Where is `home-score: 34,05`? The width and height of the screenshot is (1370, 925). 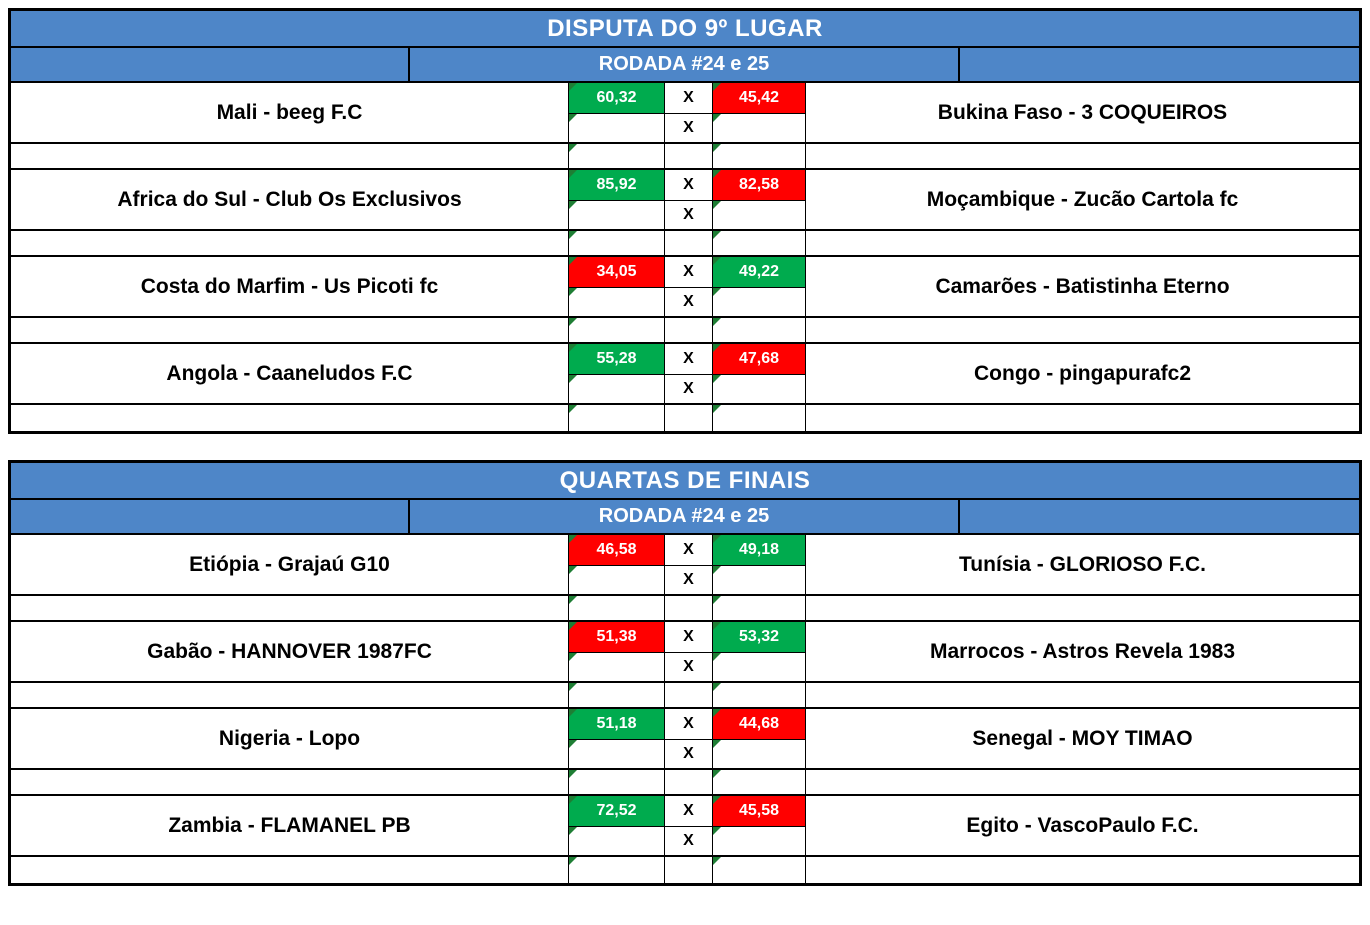
home-score: 34,05 is located at coordinates (616, 271).